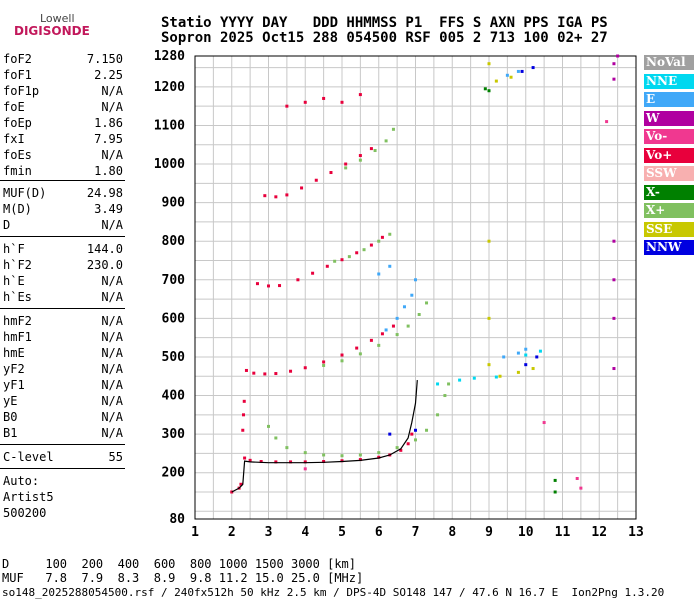 This screenshot has width=700, height=600. What do you see at coordinates (636, 532) in the screenshot?
I see `x-tick-label: 13` at bounding box center [636, 532].